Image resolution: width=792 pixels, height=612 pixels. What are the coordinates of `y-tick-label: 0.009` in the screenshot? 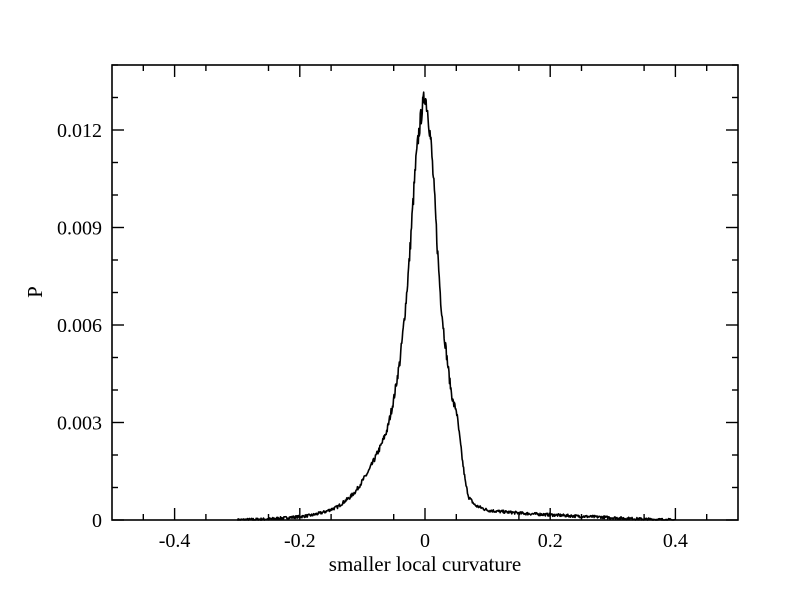 It's located at (79, 229).